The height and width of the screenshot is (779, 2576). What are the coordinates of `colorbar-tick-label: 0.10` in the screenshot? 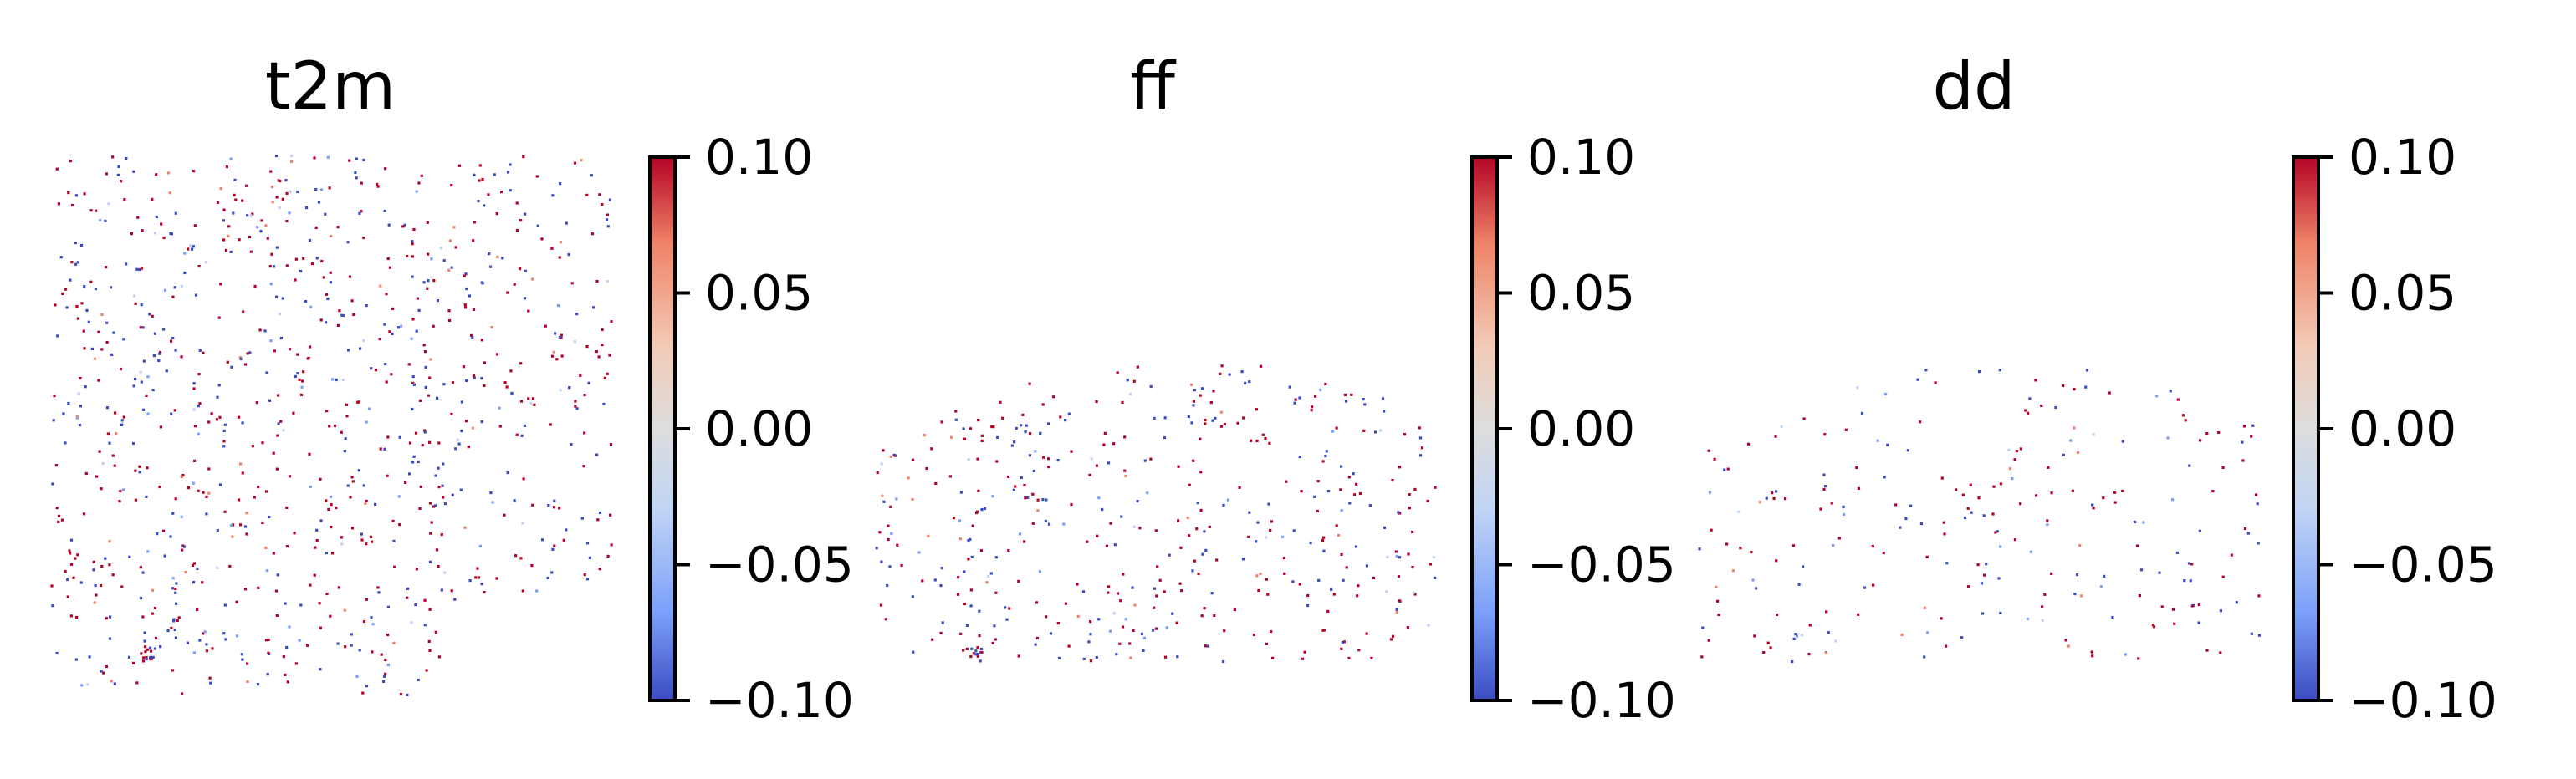 It's located at (1581, 157).